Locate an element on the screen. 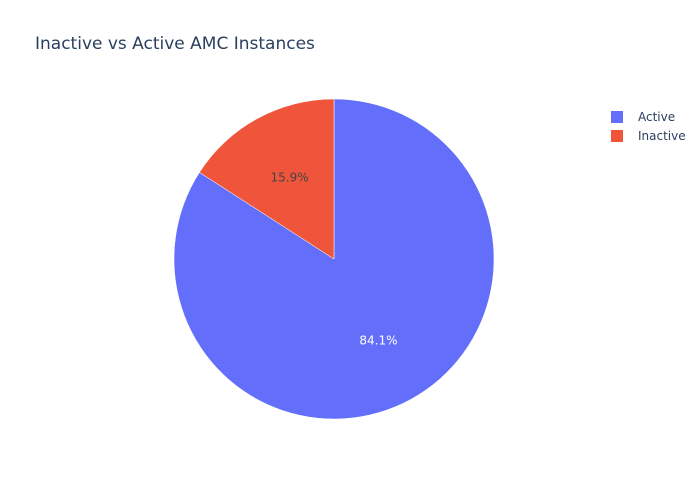  pie-slice-inactive is located at coordinates (267, 179).